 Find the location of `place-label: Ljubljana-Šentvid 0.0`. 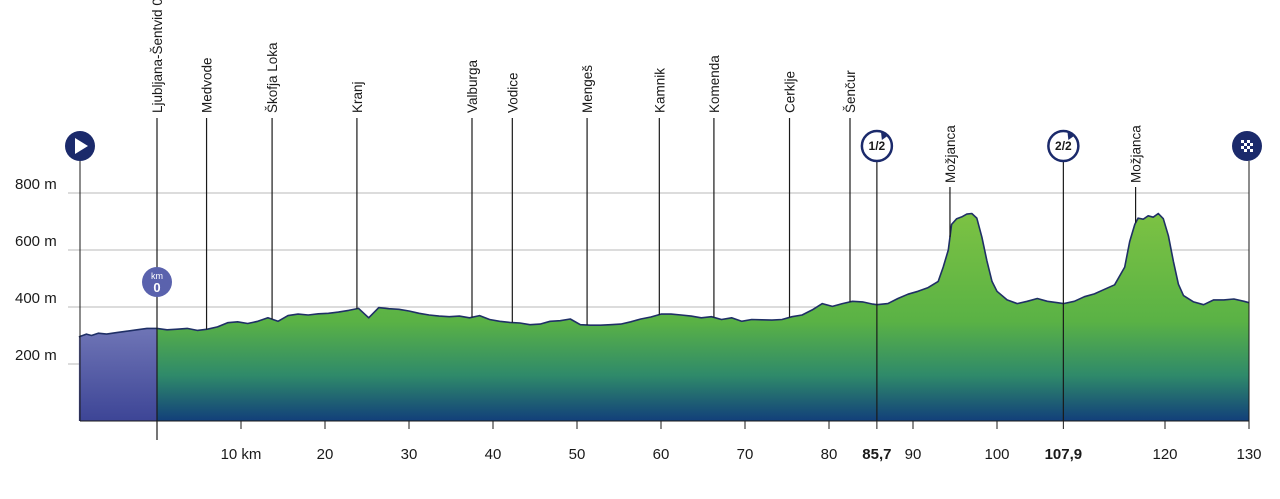

place-label: Ljubljana-Šentvid 0.0 is located at coordinates (157, 56).